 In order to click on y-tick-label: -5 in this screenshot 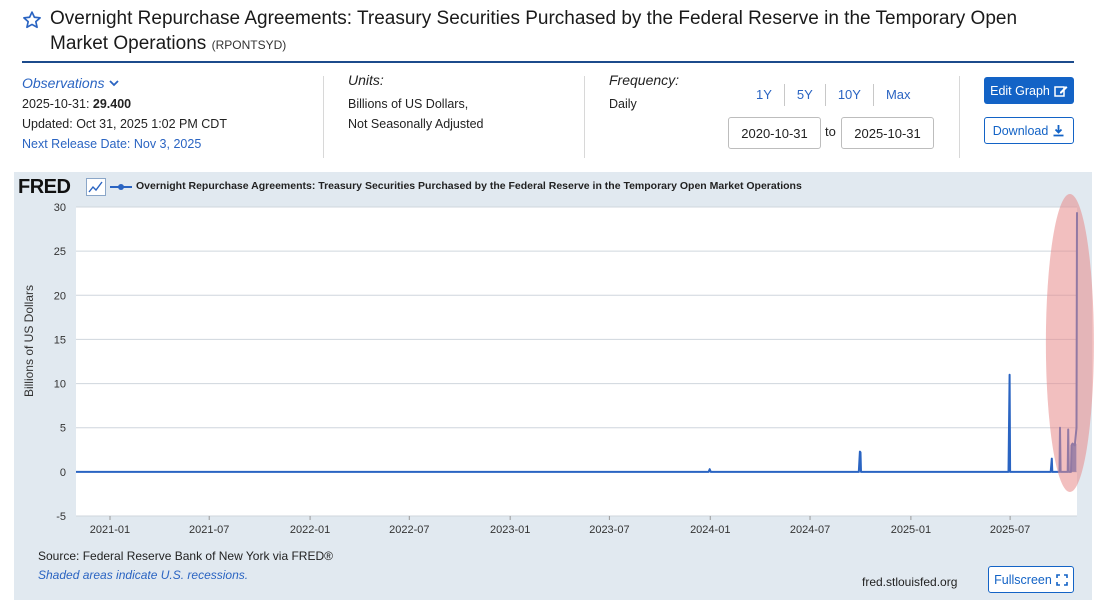, I will do `click(61, 517)`.